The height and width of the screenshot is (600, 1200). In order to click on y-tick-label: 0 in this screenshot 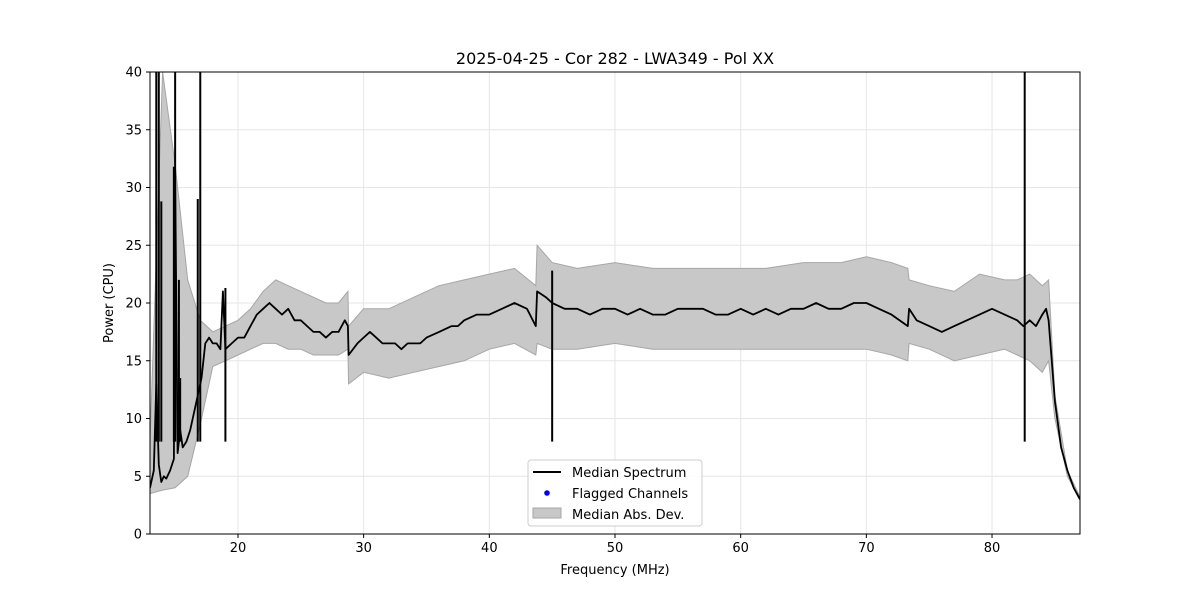, I will do `click(138, 535)`.